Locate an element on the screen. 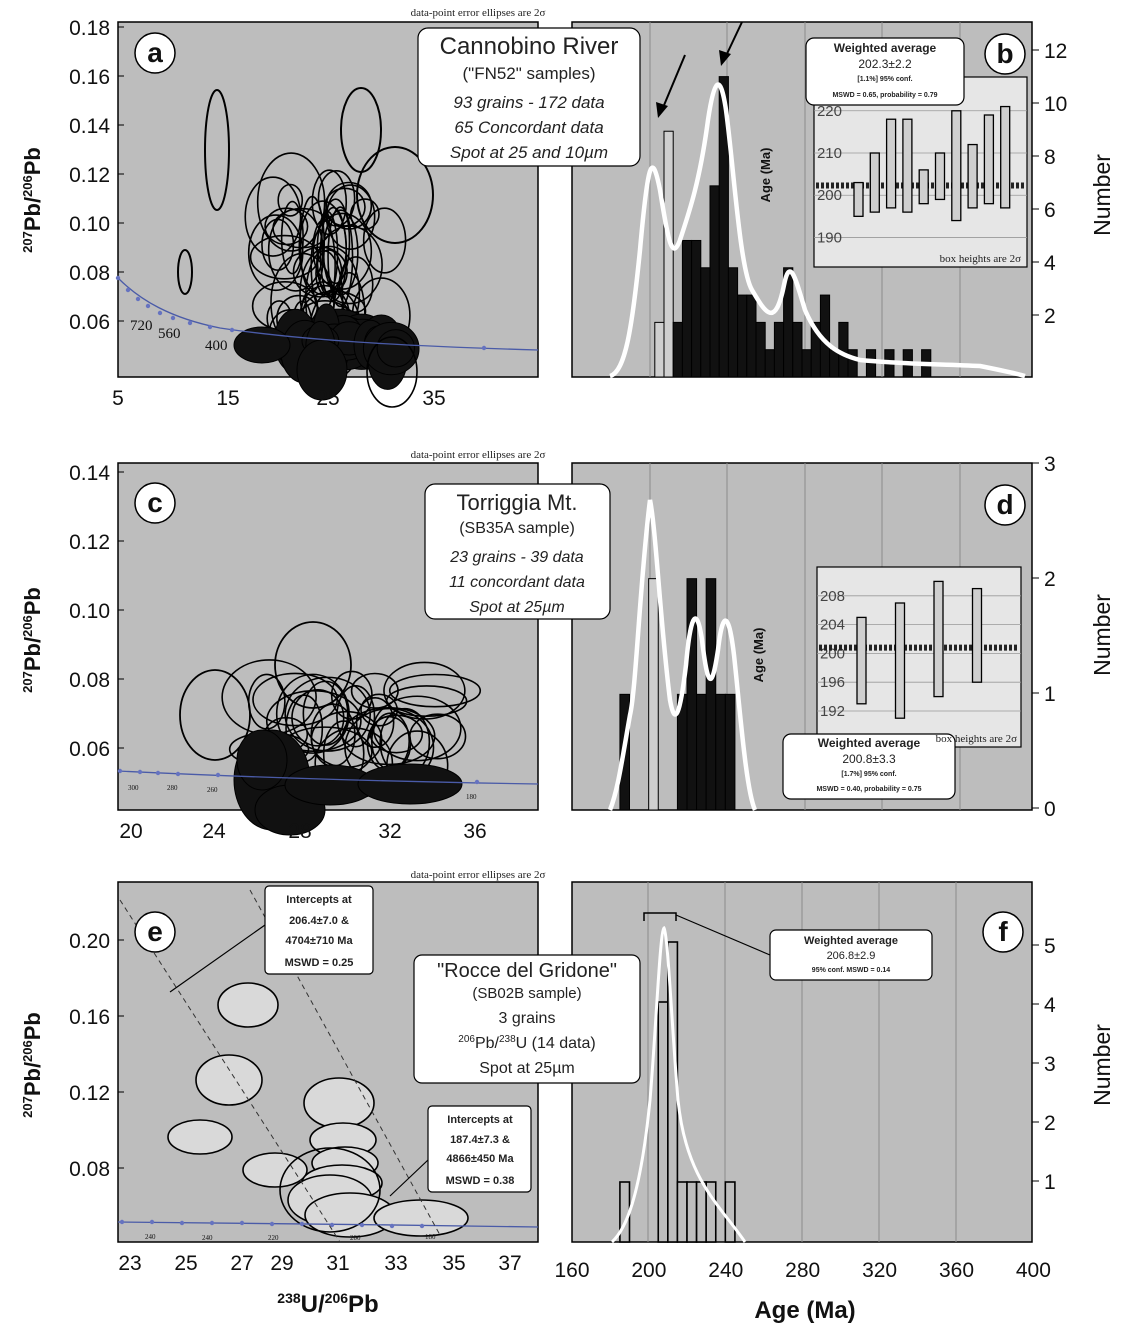 This screenshot has height=1327, width=1131. panel-b-inset-ytick: 210 is located at coordinates (829, 153).